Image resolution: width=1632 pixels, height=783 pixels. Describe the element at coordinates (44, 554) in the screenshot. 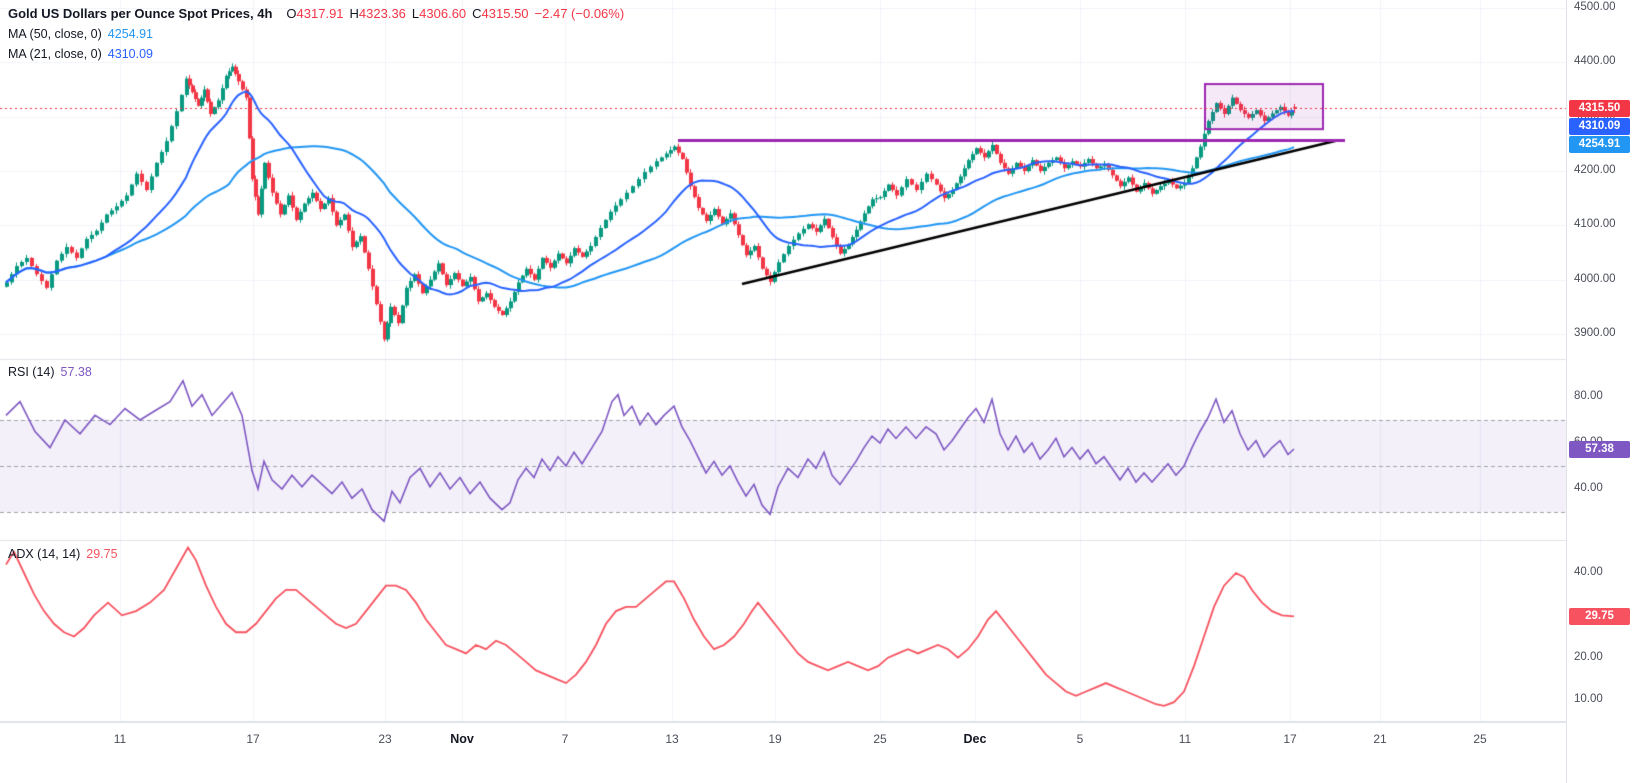

I see `adx-label: ADX (14, 14)` at that location.